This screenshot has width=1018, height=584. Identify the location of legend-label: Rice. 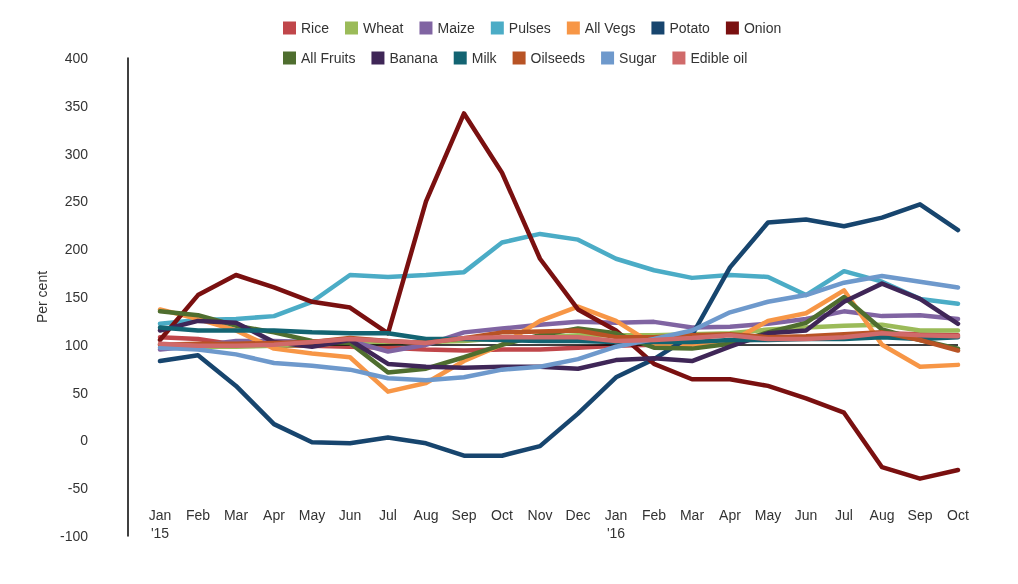
(315, 28).